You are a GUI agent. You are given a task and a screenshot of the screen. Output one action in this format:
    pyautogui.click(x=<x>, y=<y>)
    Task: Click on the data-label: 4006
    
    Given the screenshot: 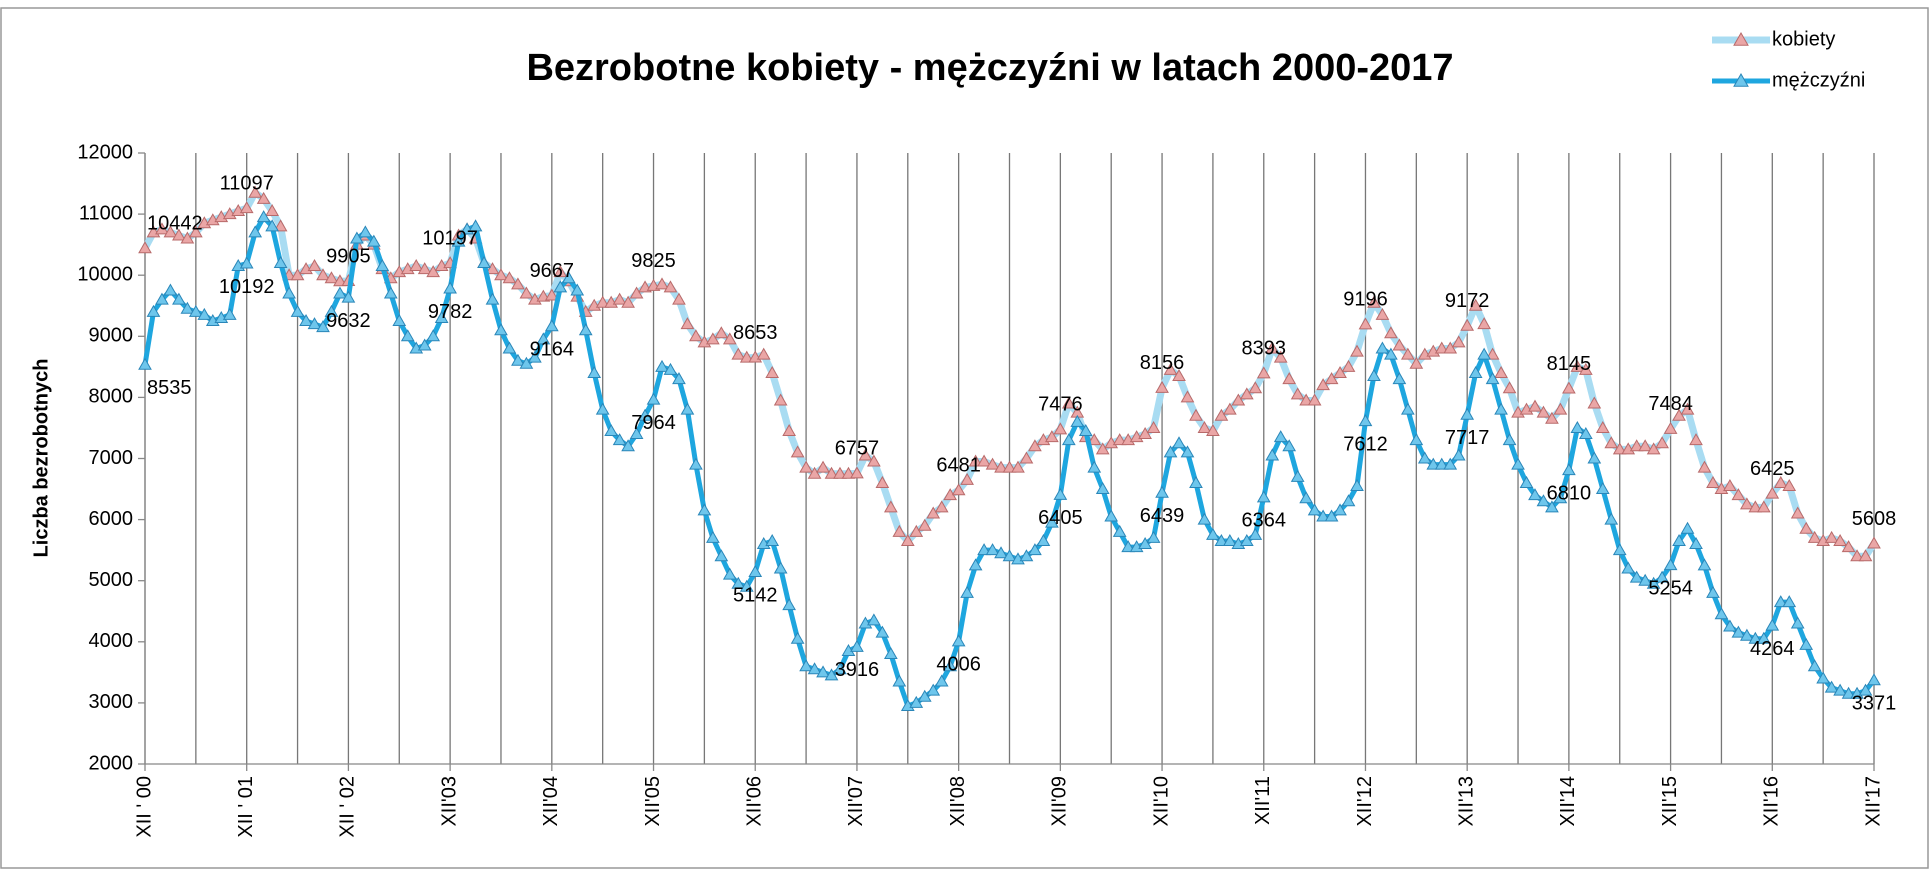 What is the action you would take?
    pyautogui.click(x=958, y=665)
    